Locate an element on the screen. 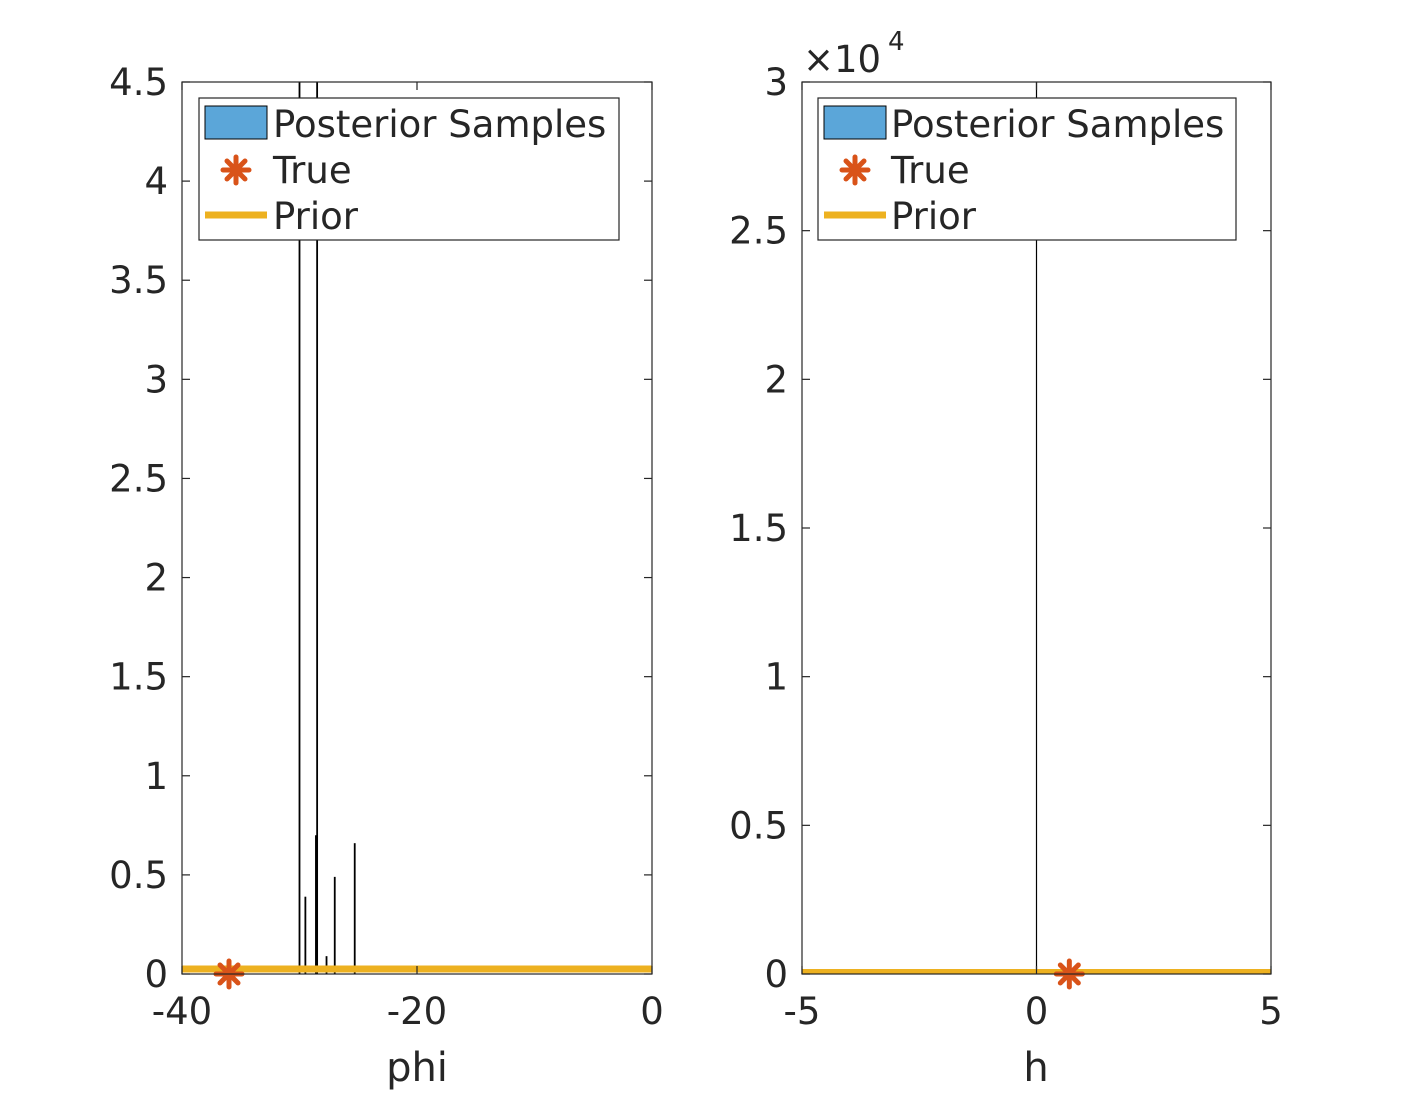  y-tick-label: 3.5 is located at coordinates (138, 280).